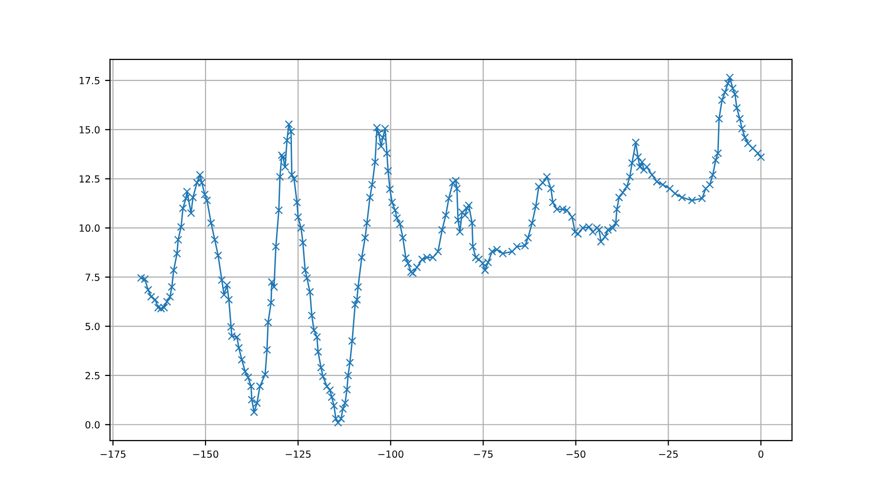 The height and width of the screenshot is (495, 880). I want to click on y-tick-label: 5.0, so click(93, 326).